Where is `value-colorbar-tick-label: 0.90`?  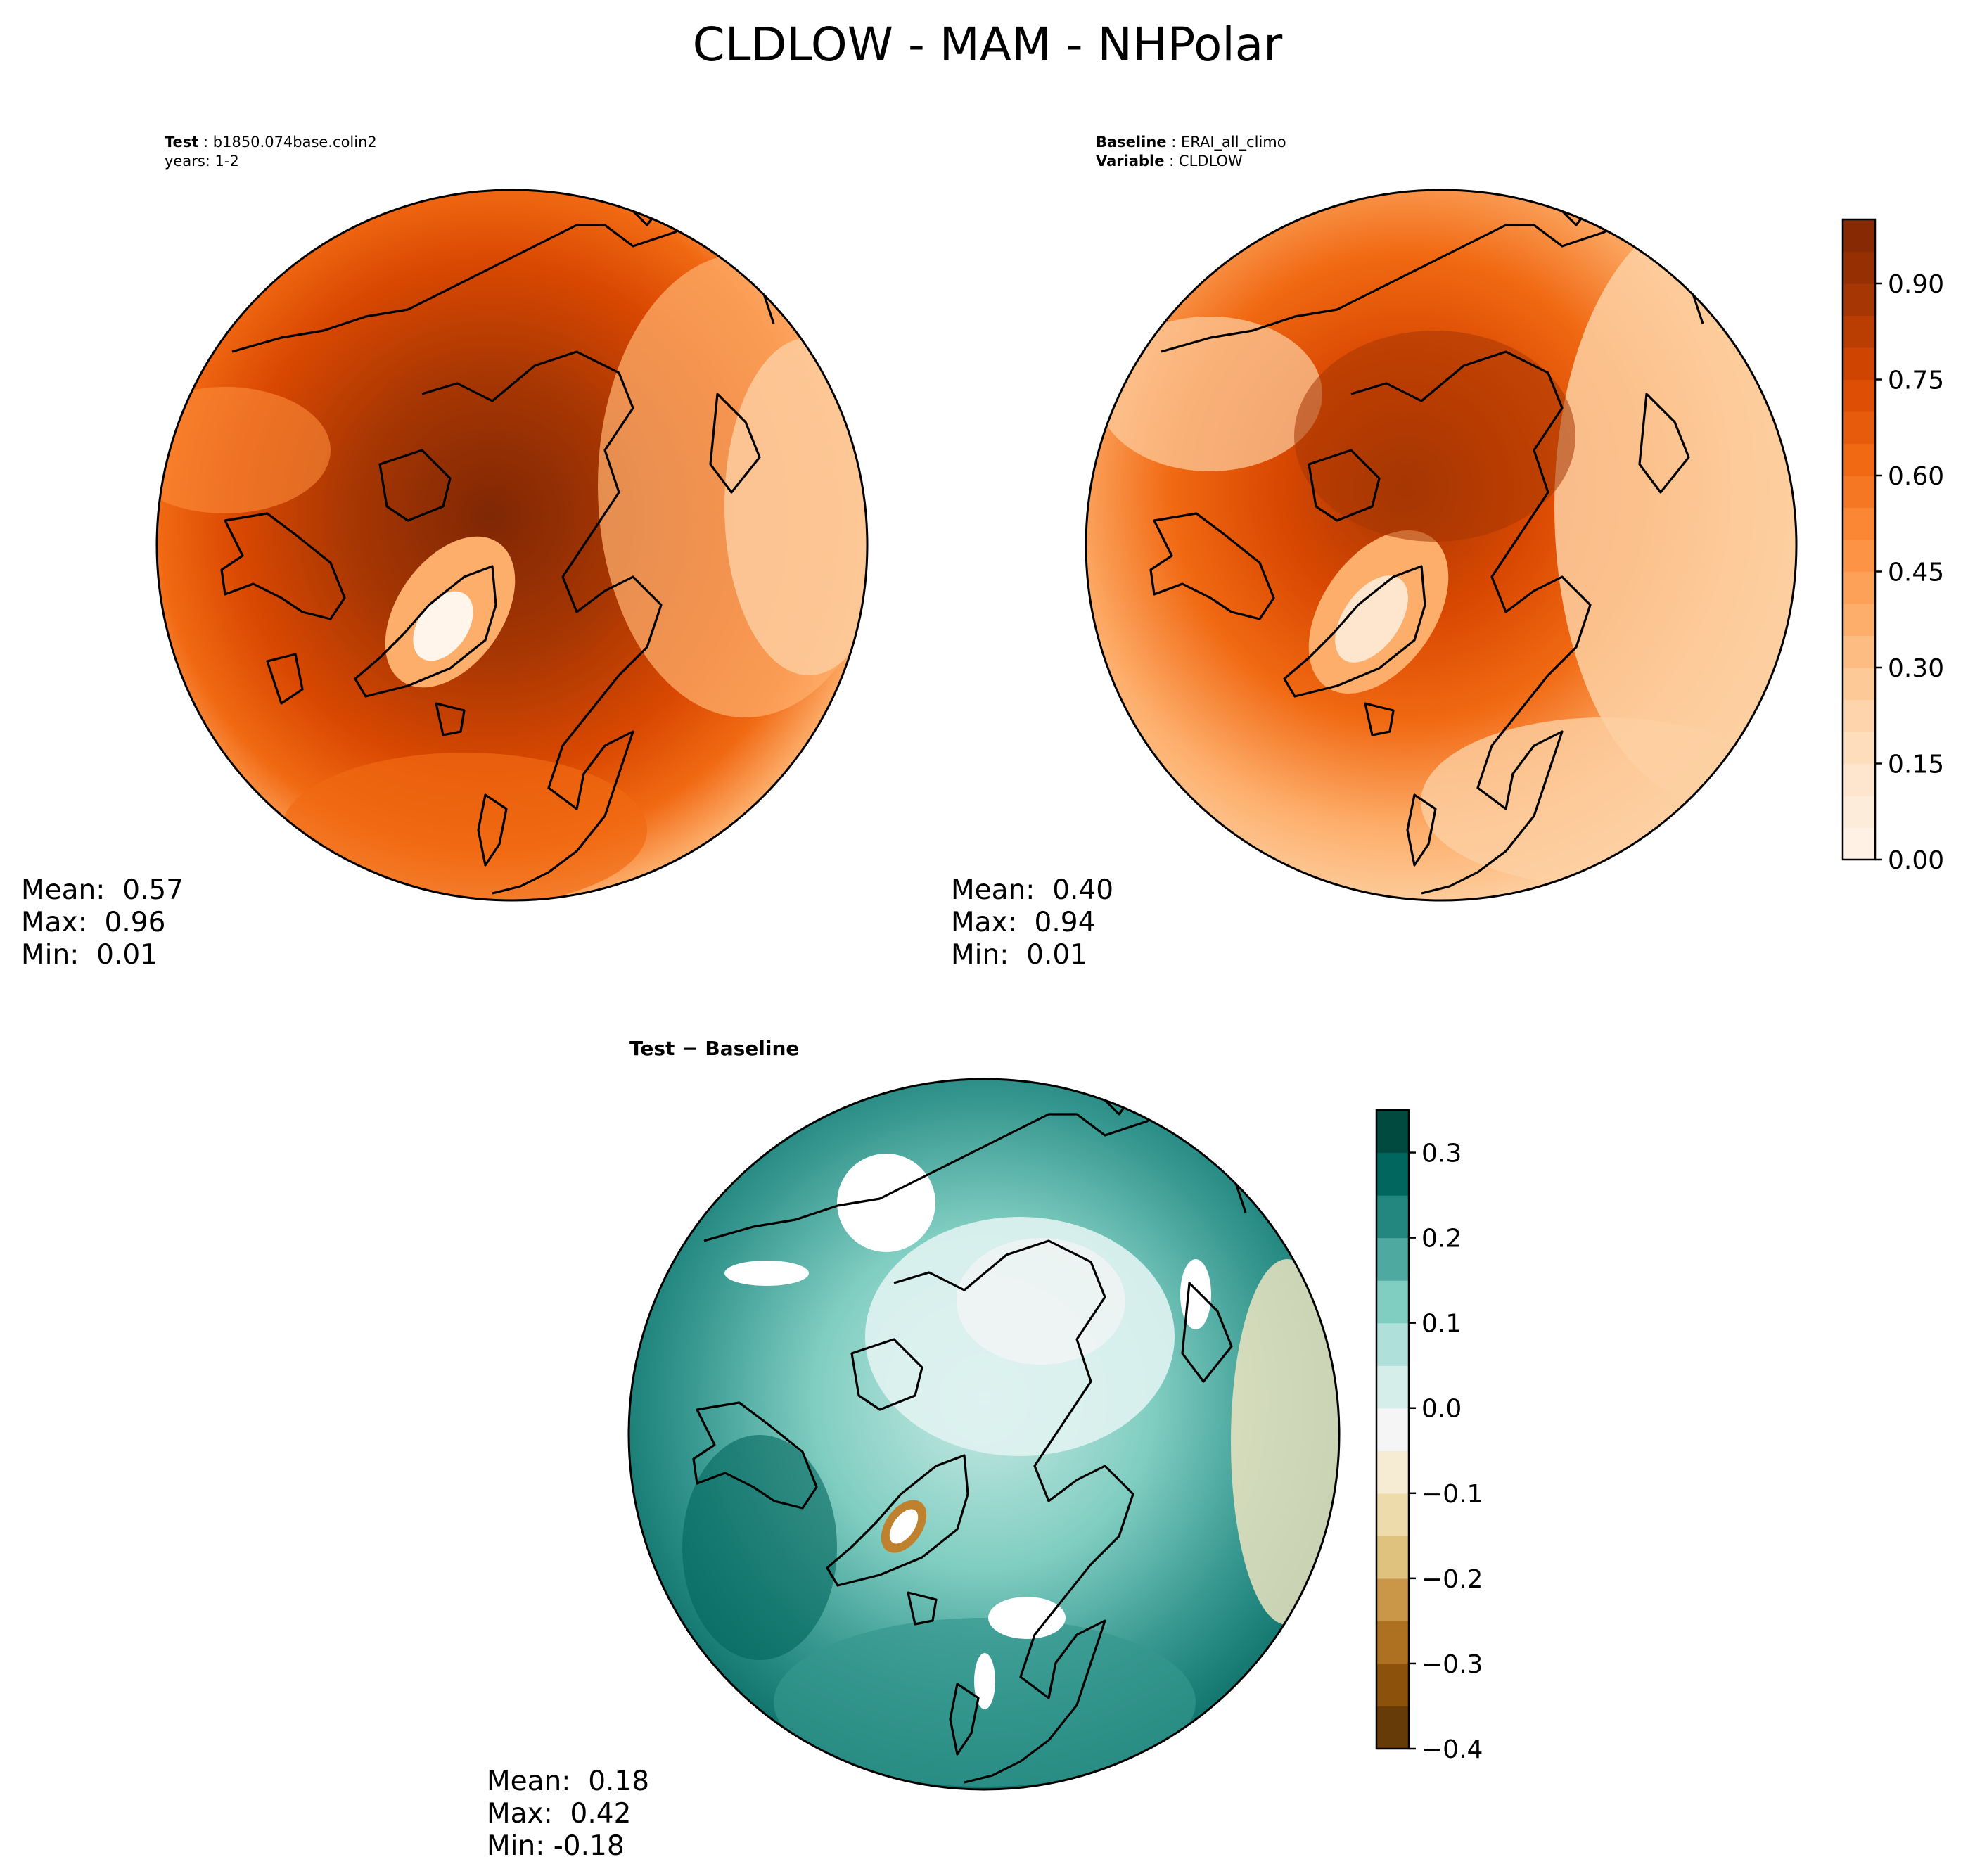
value-colorbar-tick-label: 0.90 is located at coordinates (1916, 284).